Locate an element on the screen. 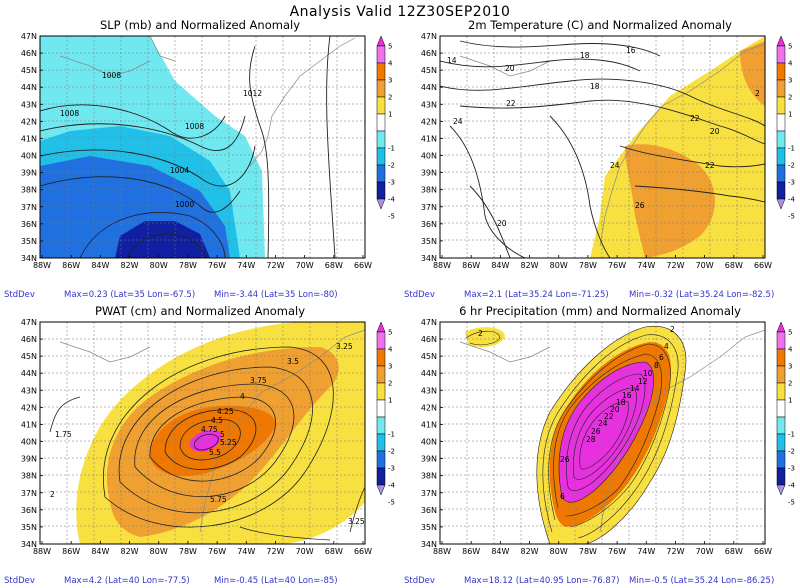 The image size is (800, 588). anomaly-fill-plus2 is located at coordinates (670, 201).